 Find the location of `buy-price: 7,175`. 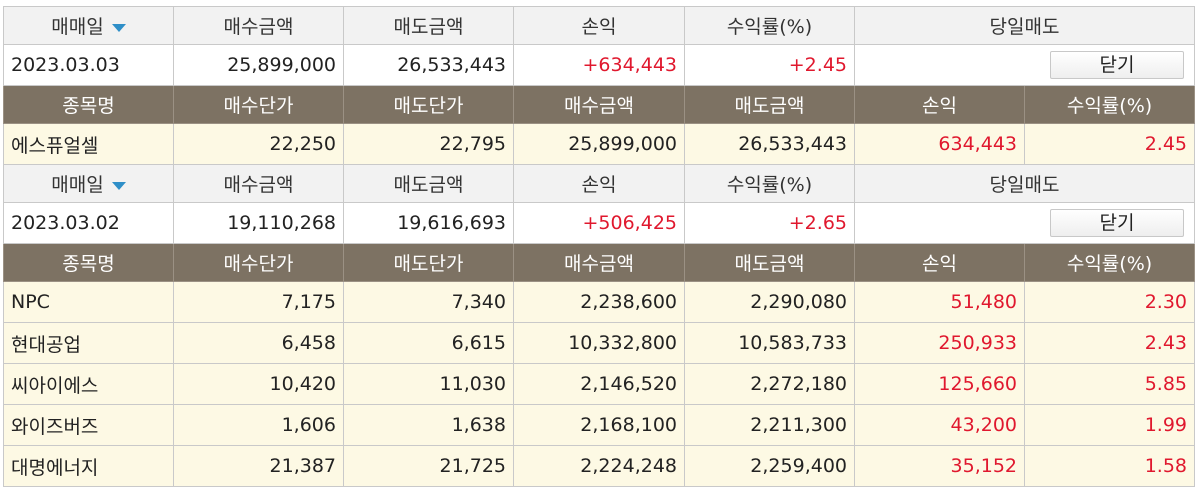

buy-price: 7,175 is located at coordinates (258, 302).